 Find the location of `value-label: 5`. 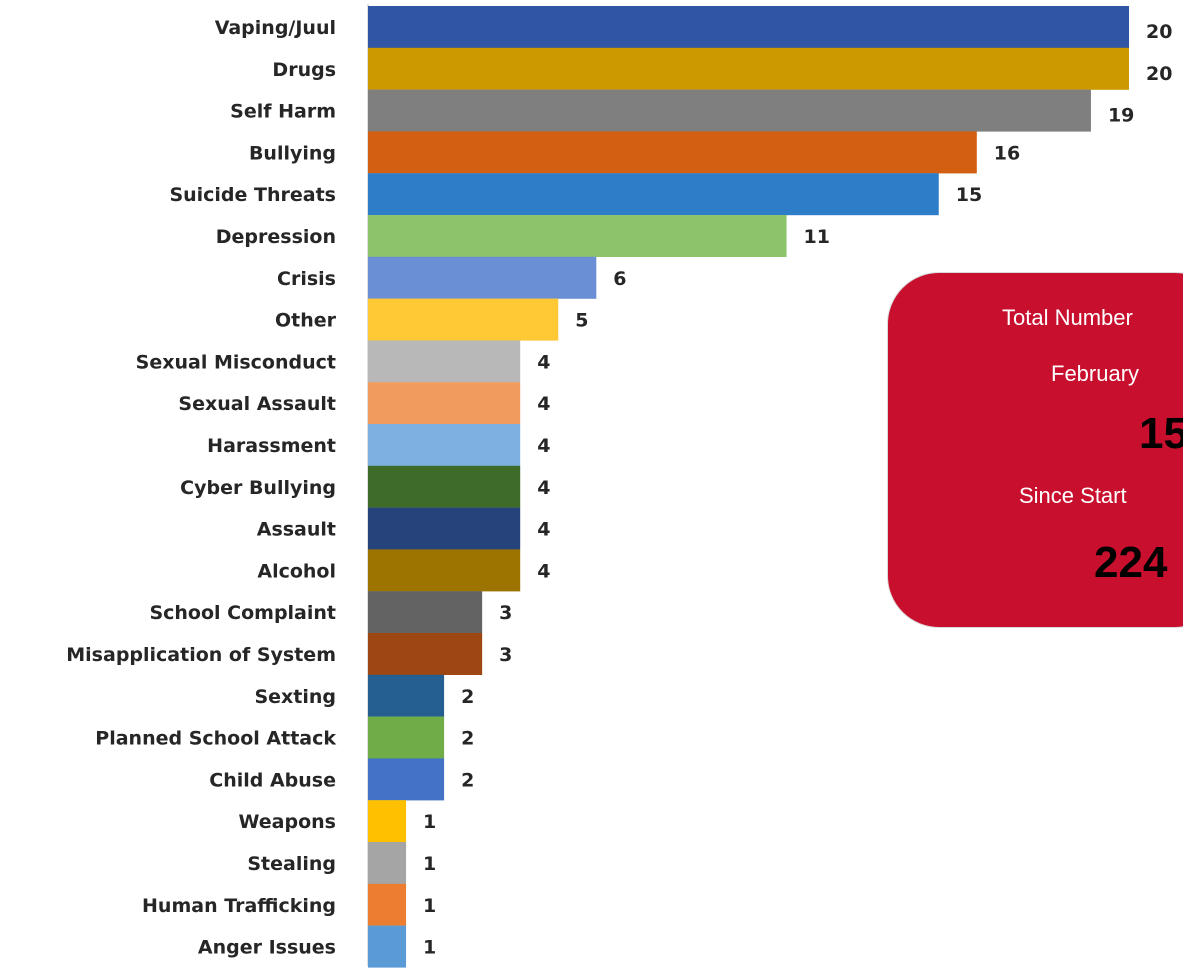

value-label: 5 is located at coordinates (581, 321).